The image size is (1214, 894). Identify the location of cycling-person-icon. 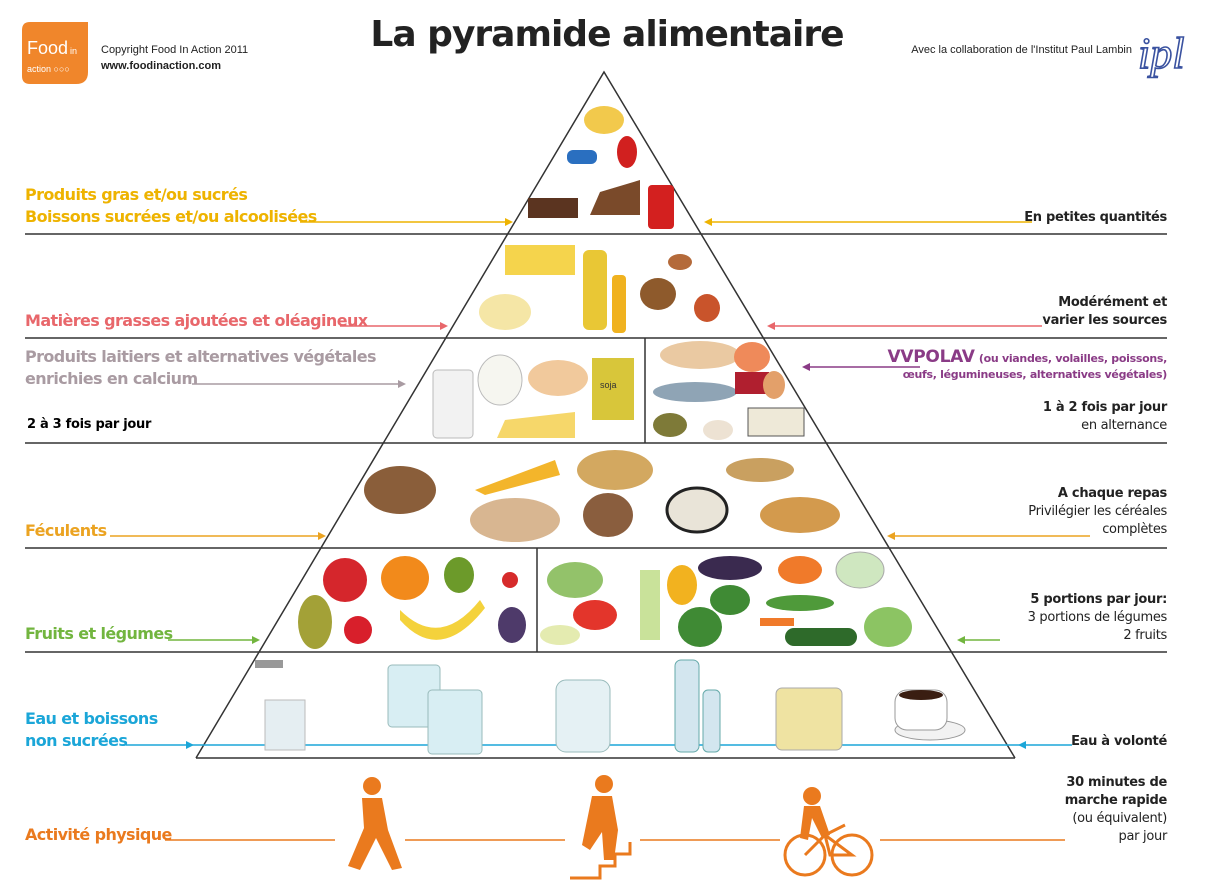
(828, 832).